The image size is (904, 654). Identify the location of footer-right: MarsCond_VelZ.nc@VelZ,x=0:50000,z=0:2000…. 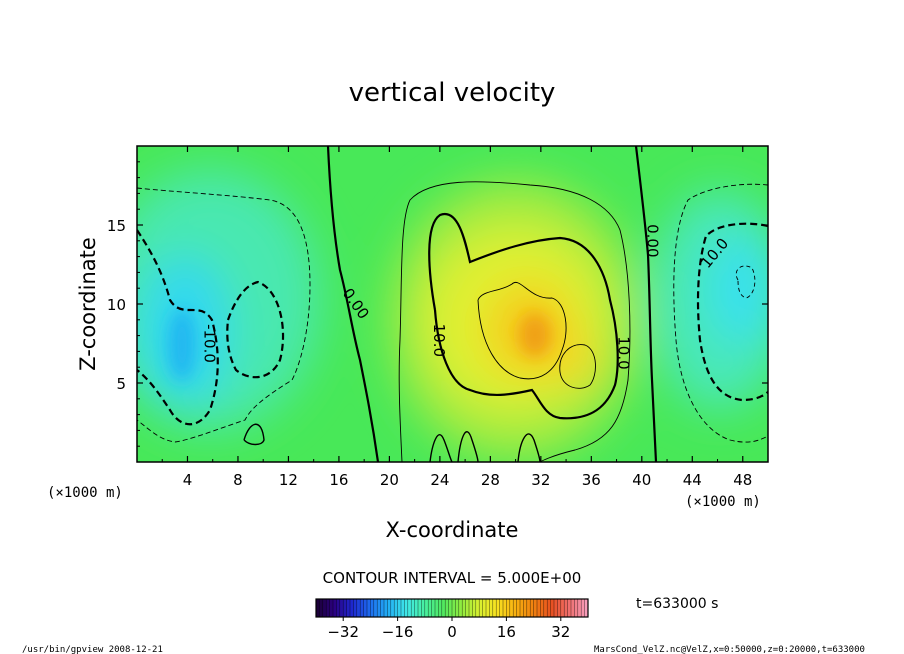
(729, 649).